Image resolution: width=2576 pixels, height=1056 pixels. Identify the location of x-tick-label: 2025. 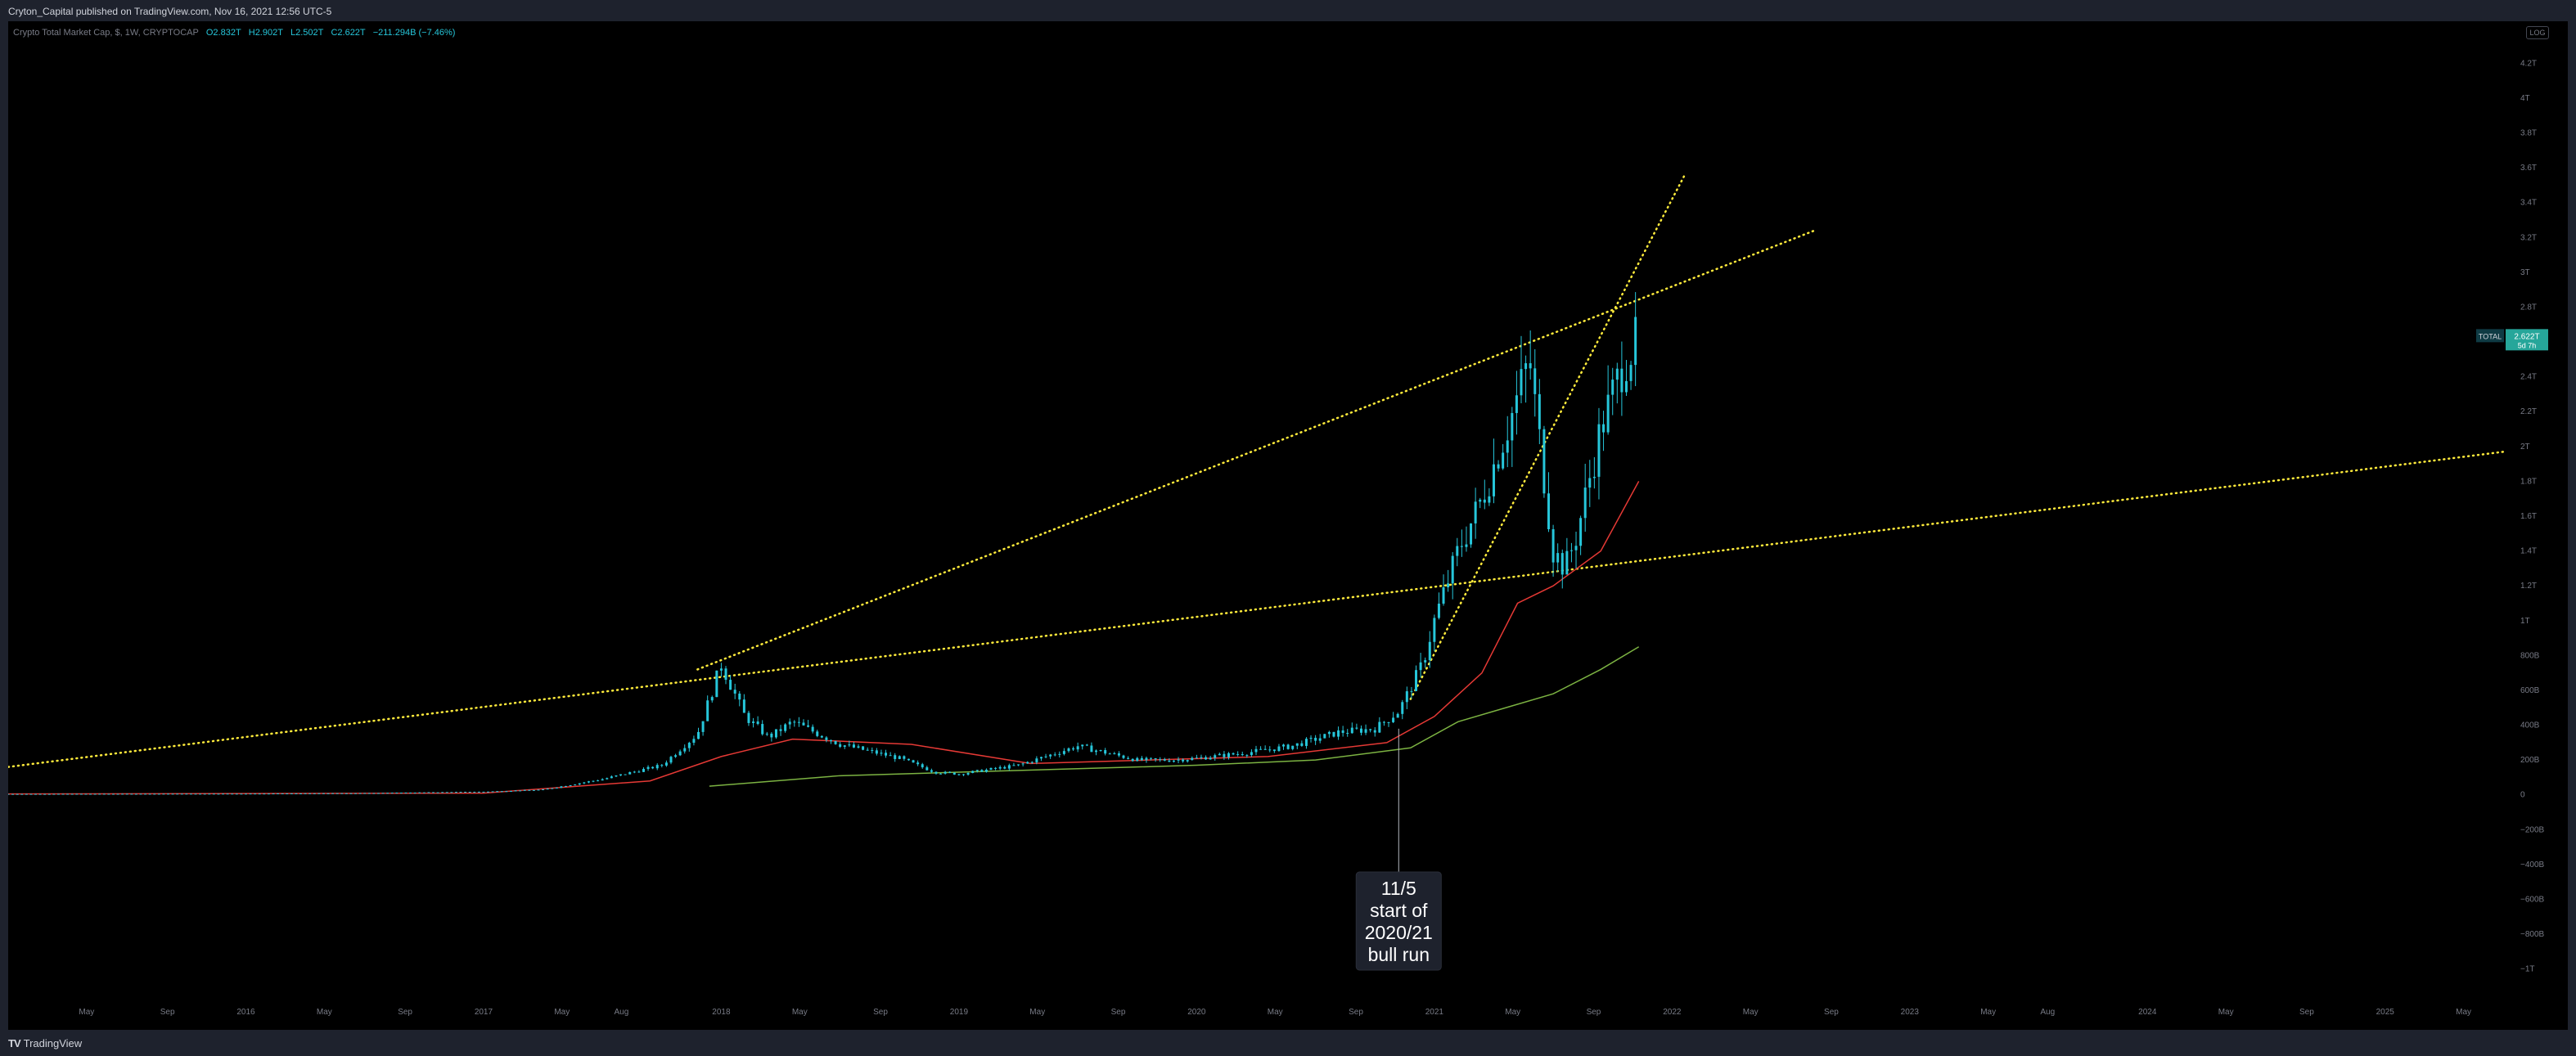
(2385, 1013).